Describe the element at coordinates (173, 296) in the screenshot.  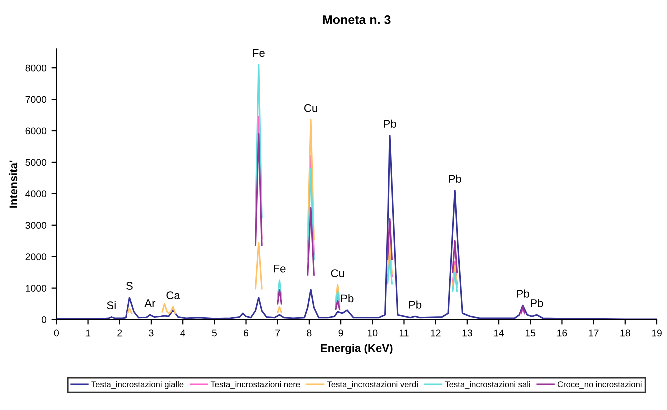
I see `annotation: Ca` at that location.